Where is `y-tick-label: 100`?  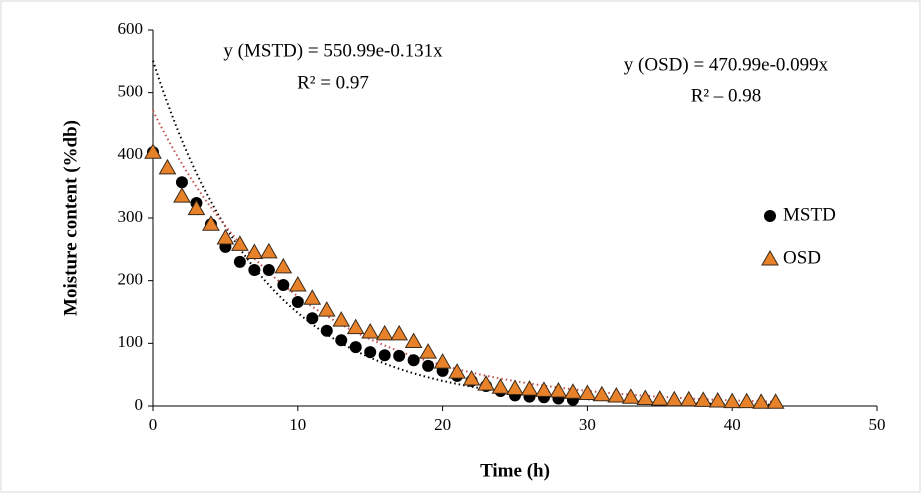
y-tick-label: 100 is located at coordinates (131, 341).